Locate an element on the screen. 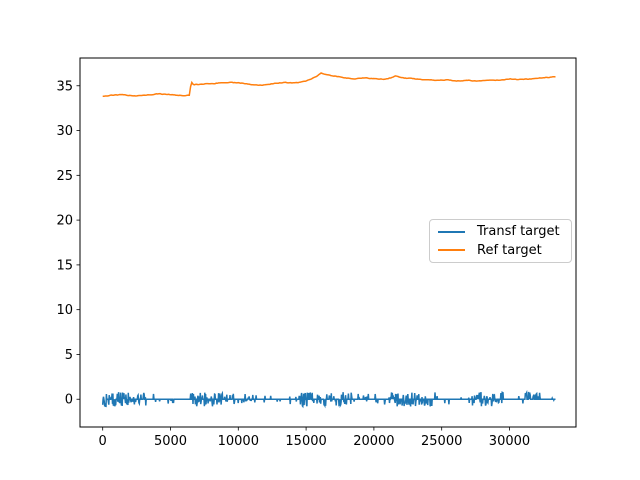  y-tick-label: 35 is located at coordinates (64, 86).